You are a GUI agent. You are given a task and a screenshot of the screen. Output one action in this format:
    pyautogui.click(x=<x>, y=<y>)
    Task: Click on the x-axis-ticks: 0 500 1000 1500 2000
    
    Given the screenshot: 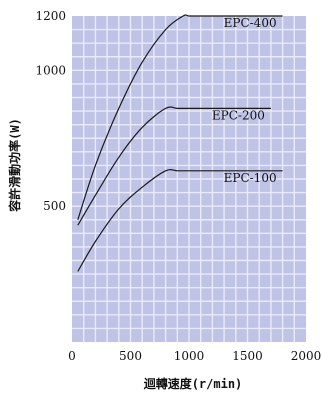 What is the action you would take?
    pyautogui.click(x=194, y=356)
    